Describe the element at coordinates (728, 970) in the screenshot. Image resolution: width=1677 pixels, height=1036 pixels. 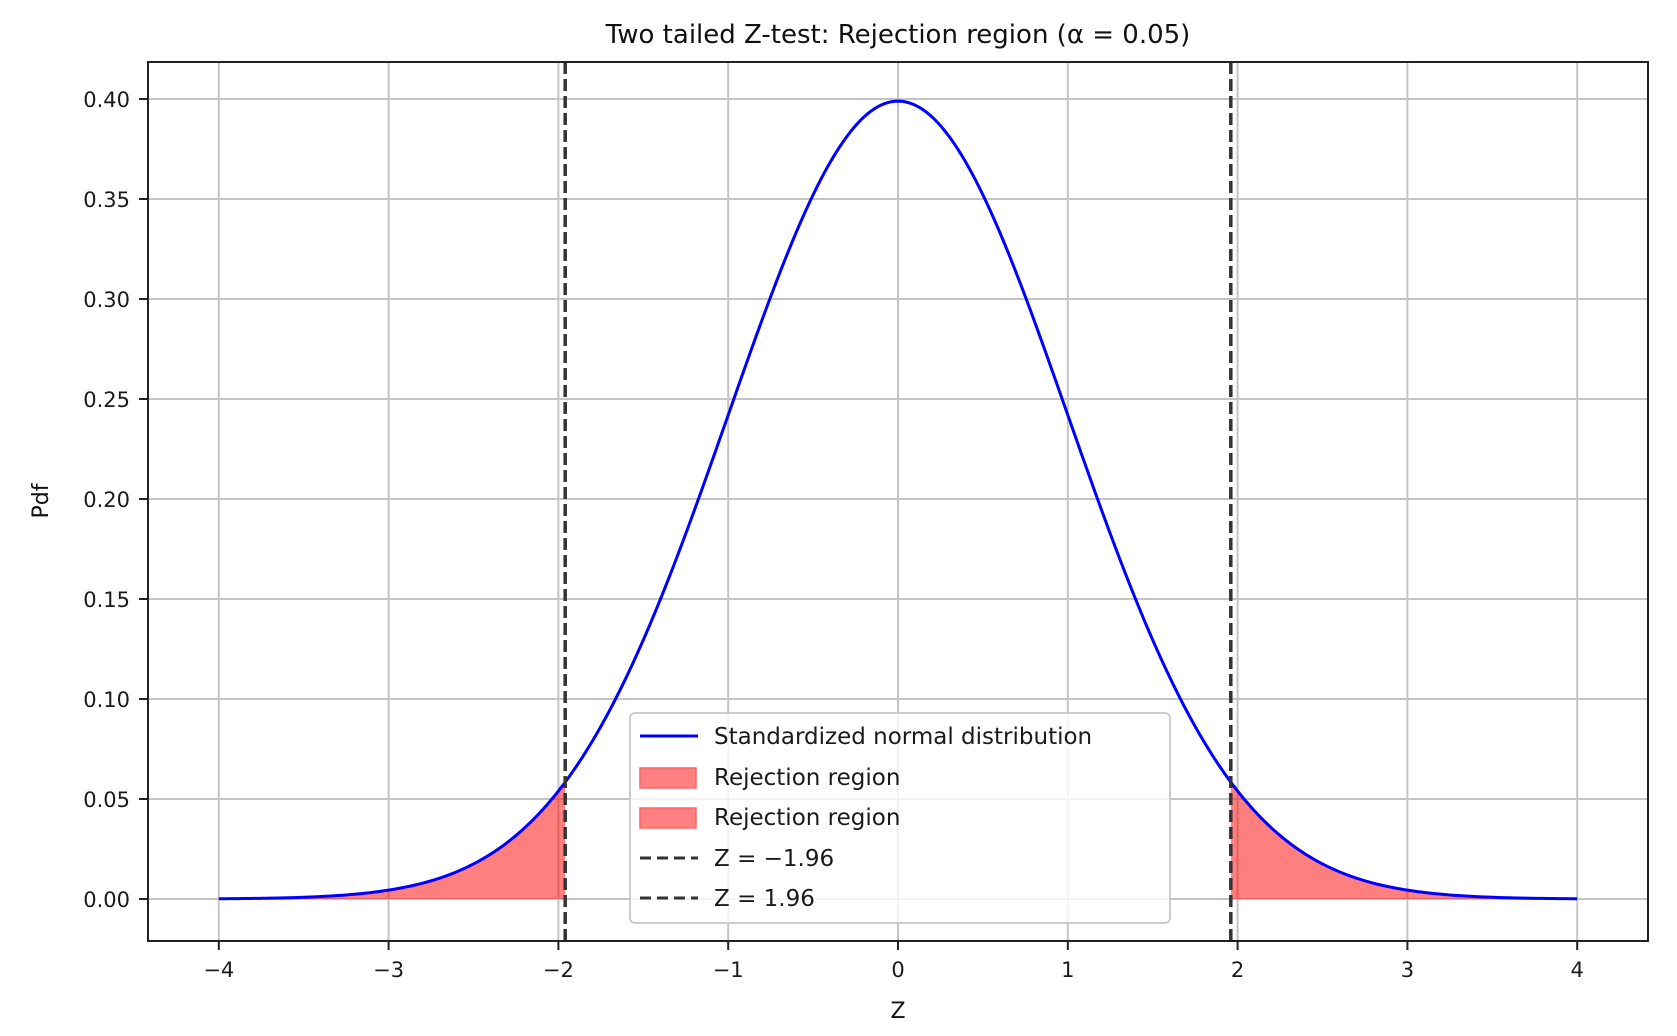
I see `x-tick-label: −1` at that location.